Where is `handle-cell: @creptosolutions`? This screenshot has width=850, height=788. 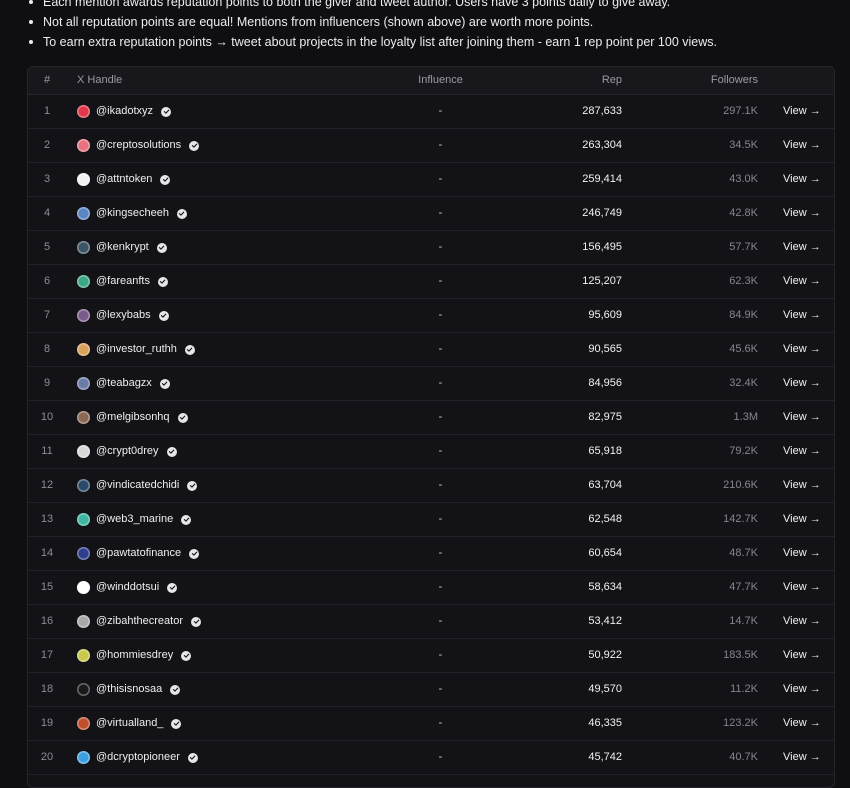 handle-cell: @creptosolutions is located at coordinates (138, 145).